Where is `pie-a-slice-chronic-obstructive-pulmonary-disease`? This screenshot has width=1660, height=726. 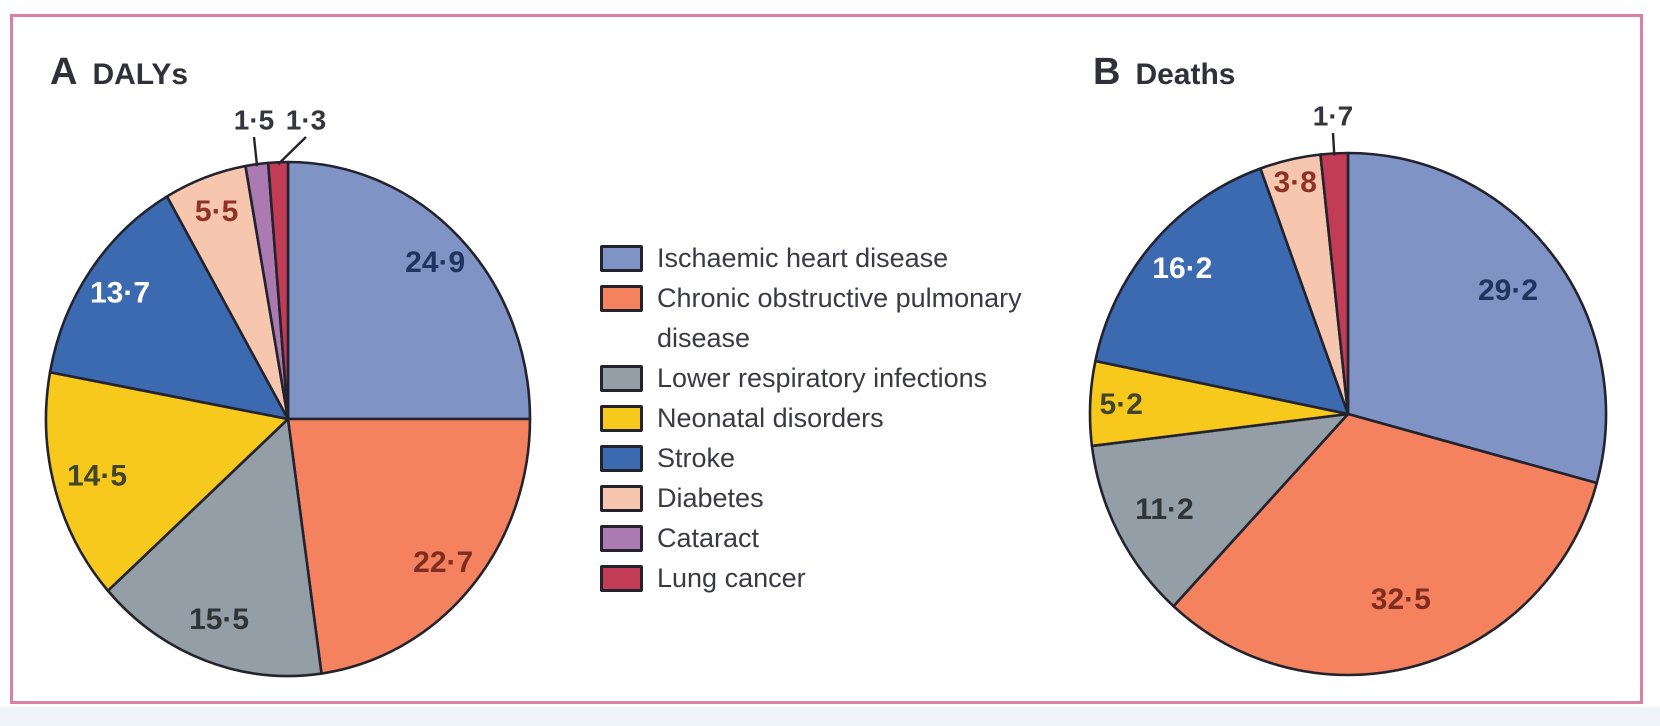
pie-a-slice-chronic-obstructive-pulmonary-disease is located at coordinates (409, 546).